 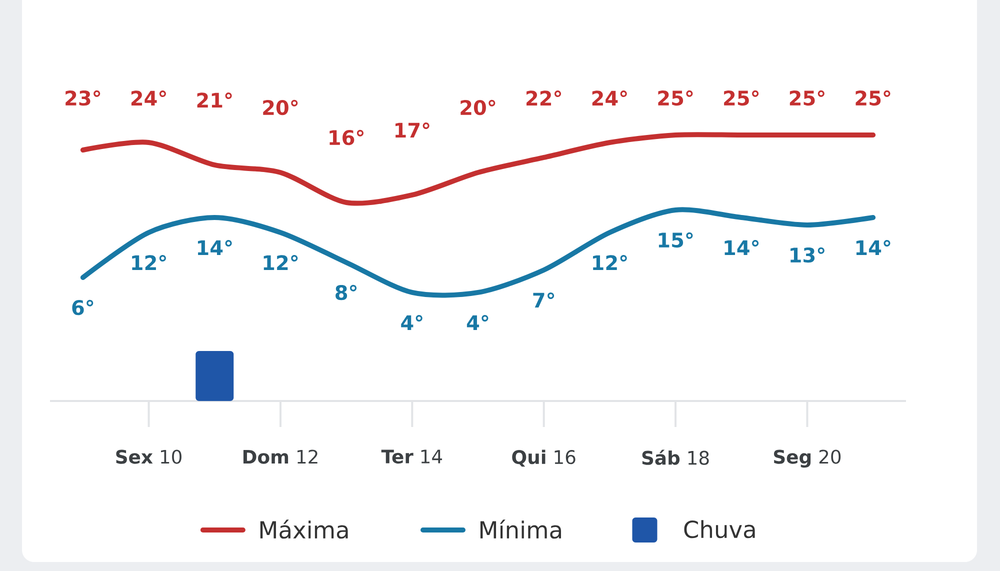 I want to click on x-tick-label: Ter 14, so click(x=411, y=457).